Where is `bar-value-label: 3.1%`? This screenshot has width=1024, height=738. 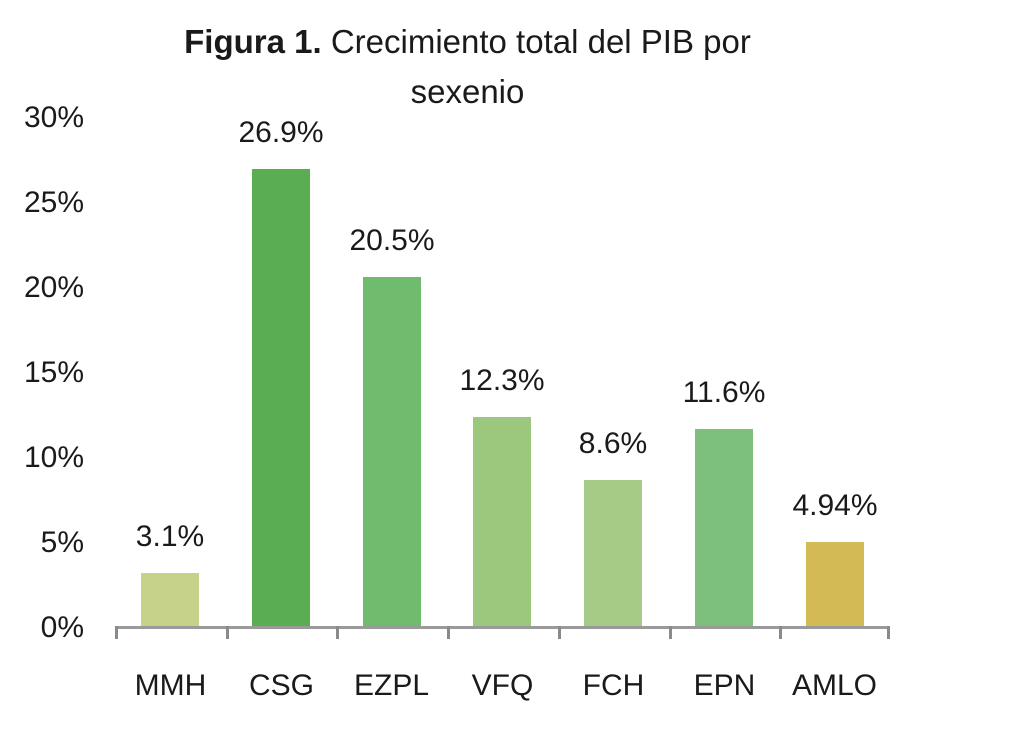 bar-value-label: 3.1% is located at coordinates (170, 536).